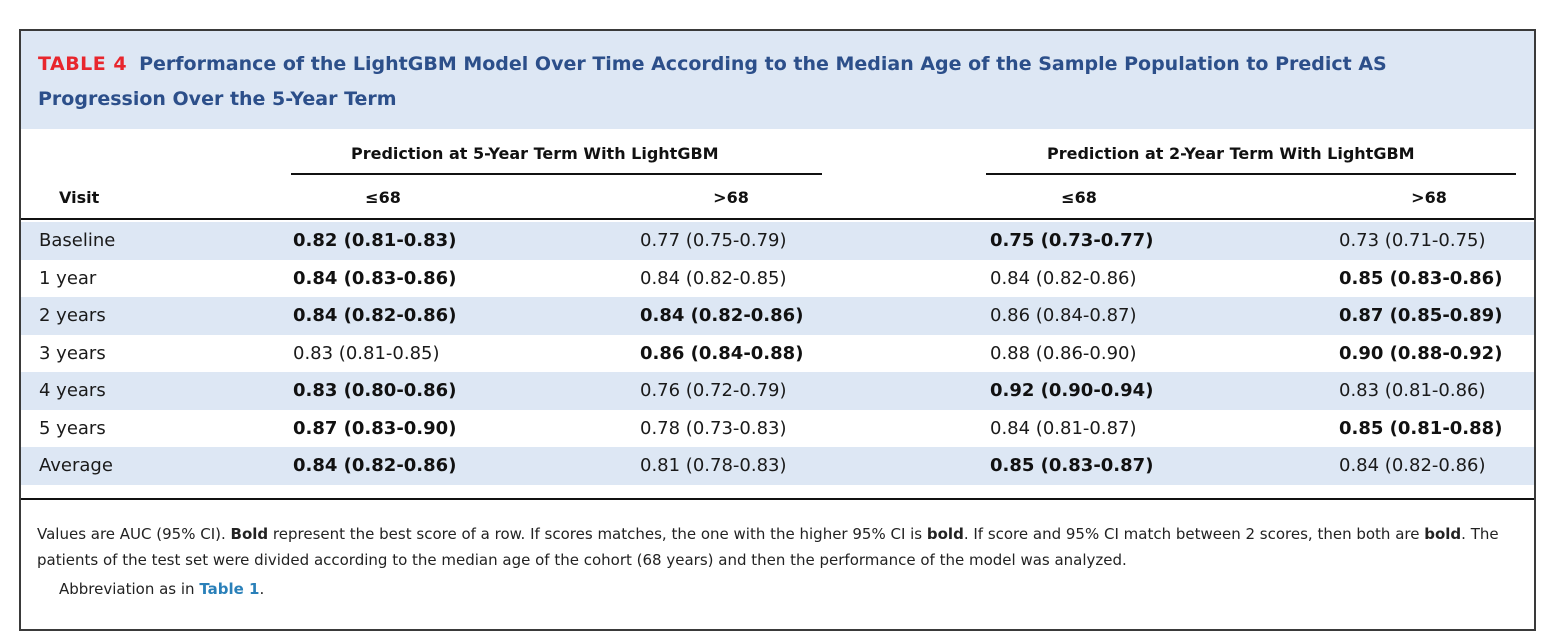 This screenshot has width=1551, height=644. I want to click on auc-cell: 0.77 (0.75-0.79), so click(713, 240).